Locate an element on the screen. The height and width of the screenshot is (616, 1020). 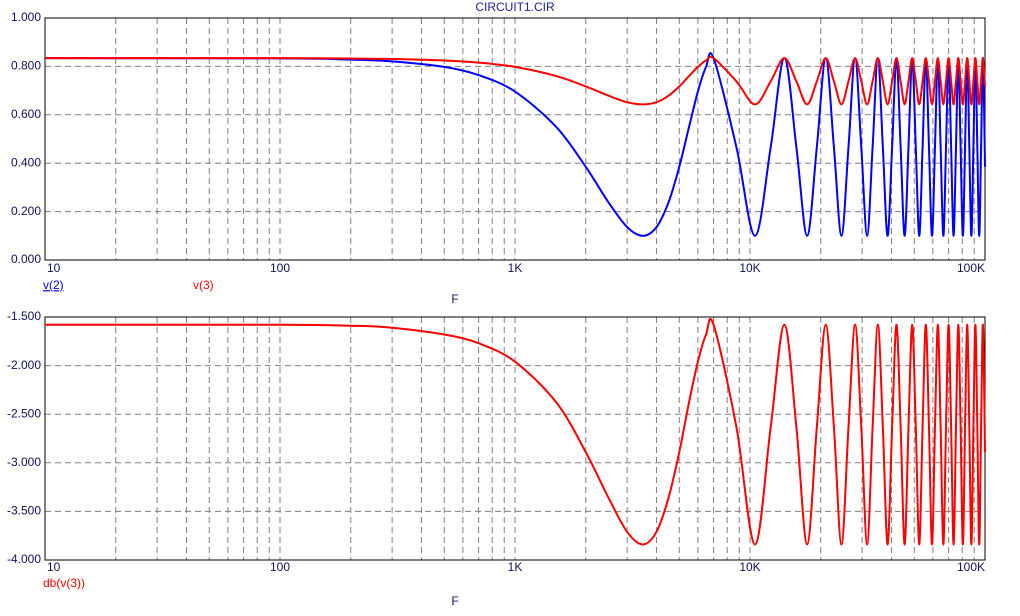
y-tick-label: 0.000 is located at coordinates (26, 259).